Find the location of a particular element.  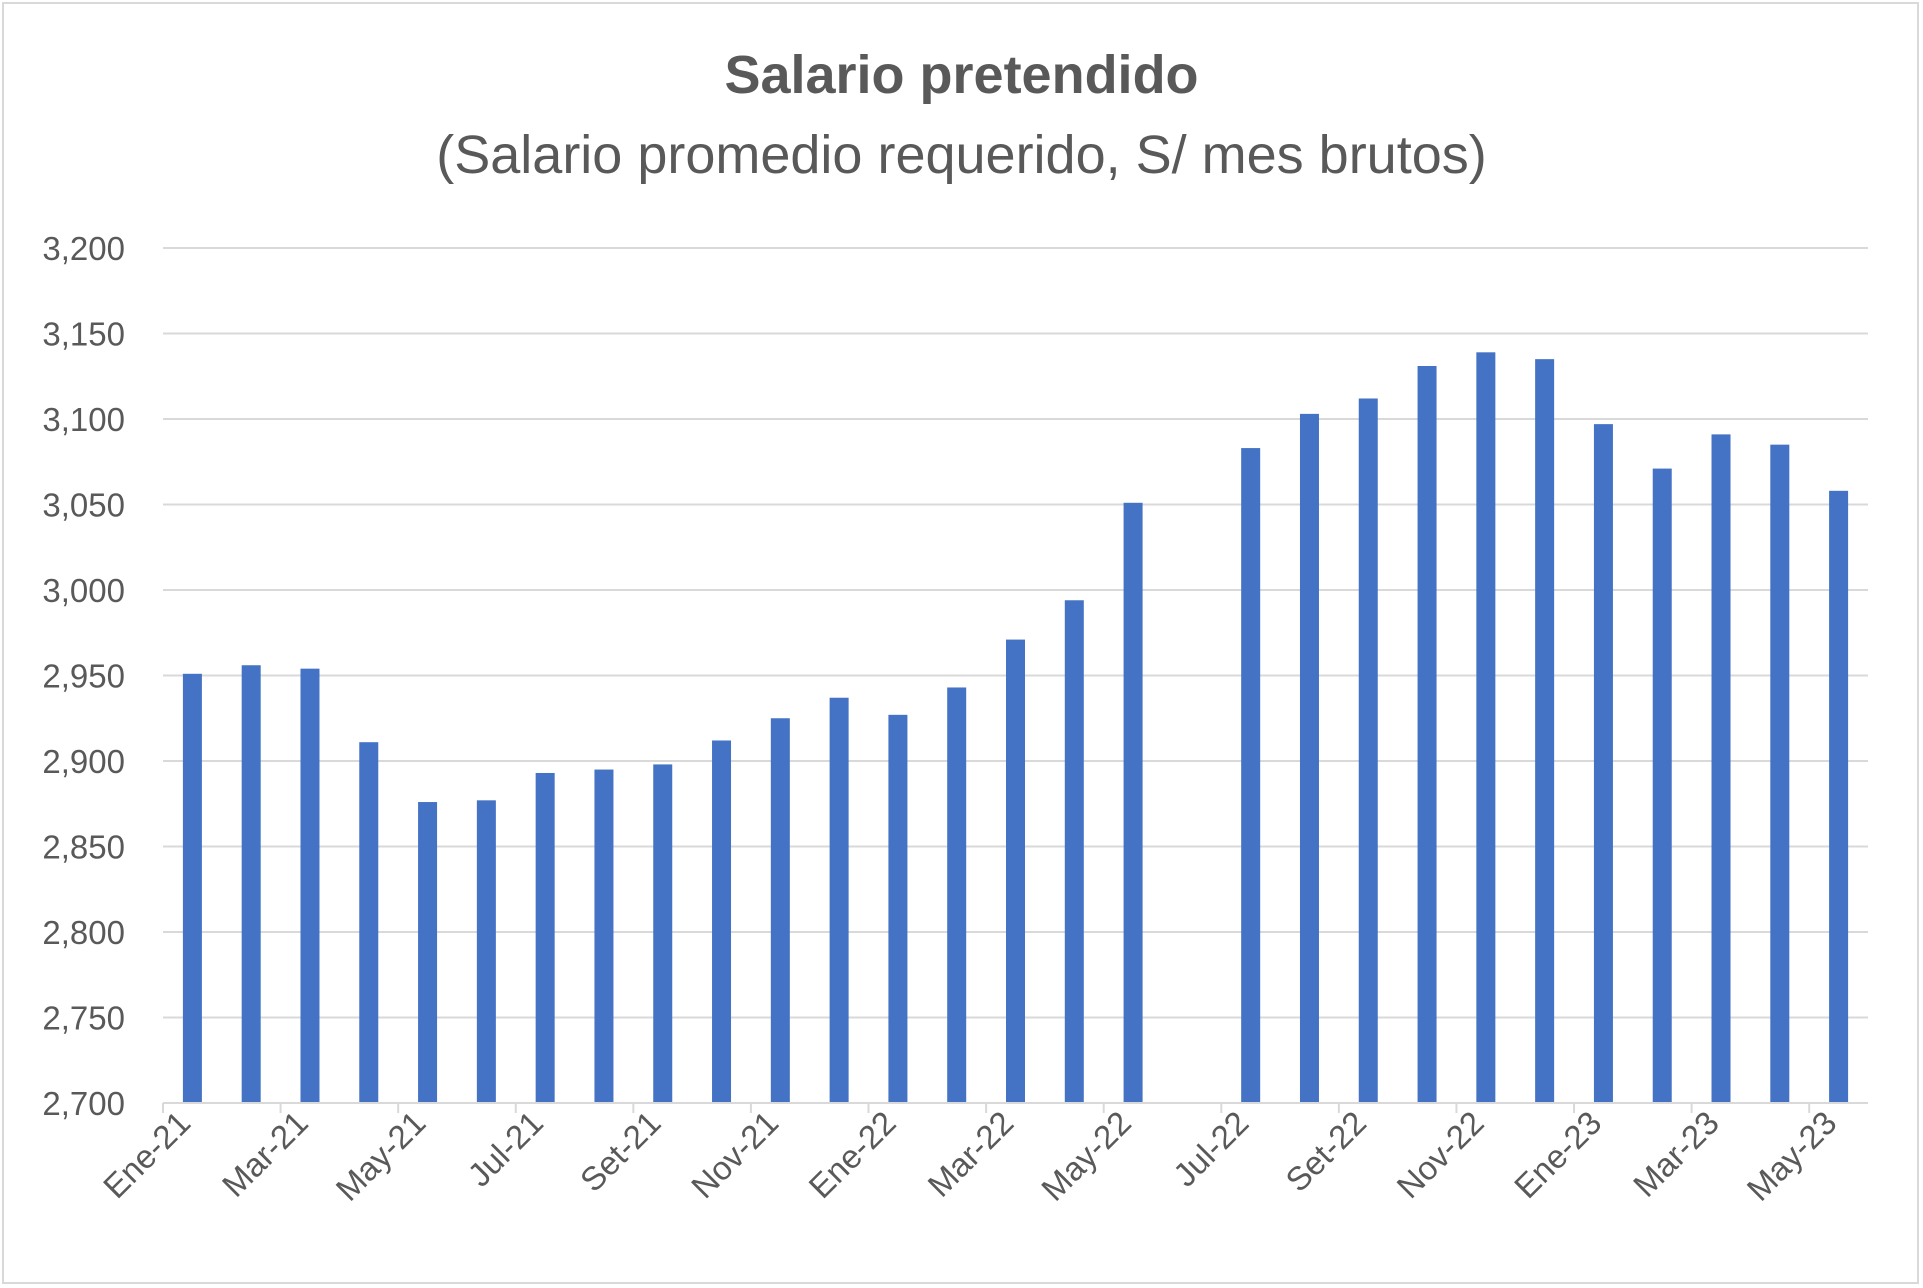

x-axis is located at coordinates (1015, 1107).